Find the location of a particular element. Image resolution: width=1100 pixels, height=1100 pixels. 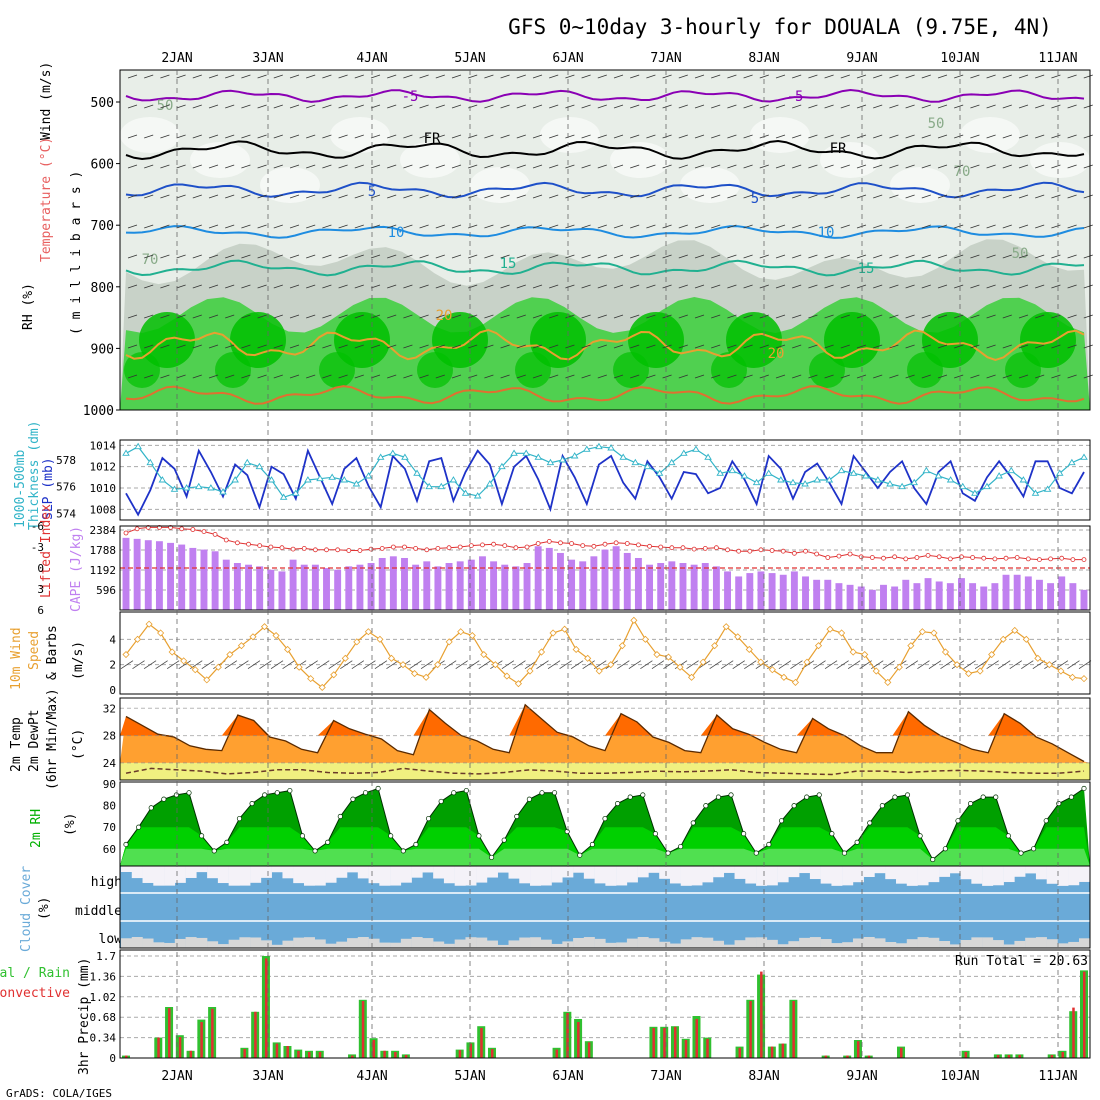

panel-frame is located at coordinates (605, 480).